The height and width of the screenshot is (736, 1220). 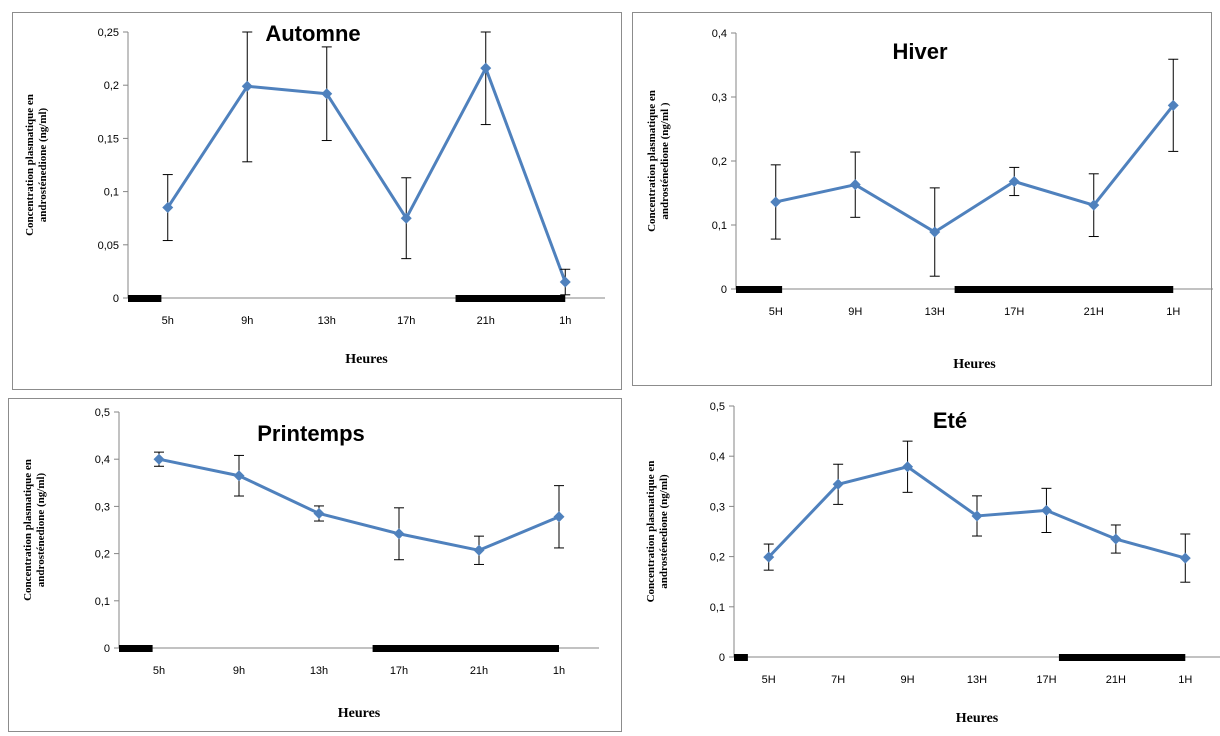 What do you see at coordinates (950, 420) in the screenshot?
I see `chart-title: Eté` at bounding box center [950, 420].